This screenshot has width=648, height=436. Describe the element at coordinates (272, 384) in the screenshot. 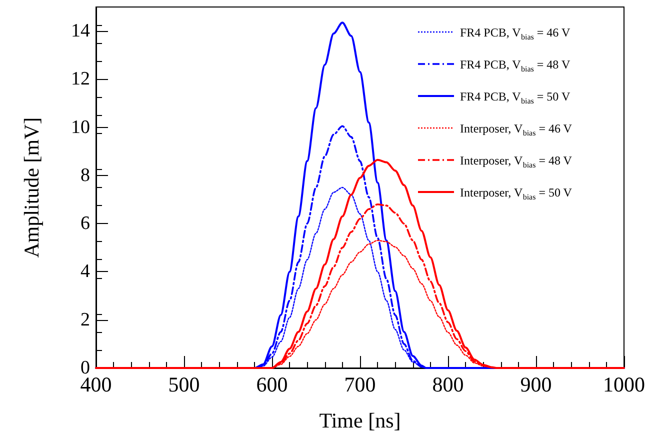

I see `x-tick-label: 600` at that location.